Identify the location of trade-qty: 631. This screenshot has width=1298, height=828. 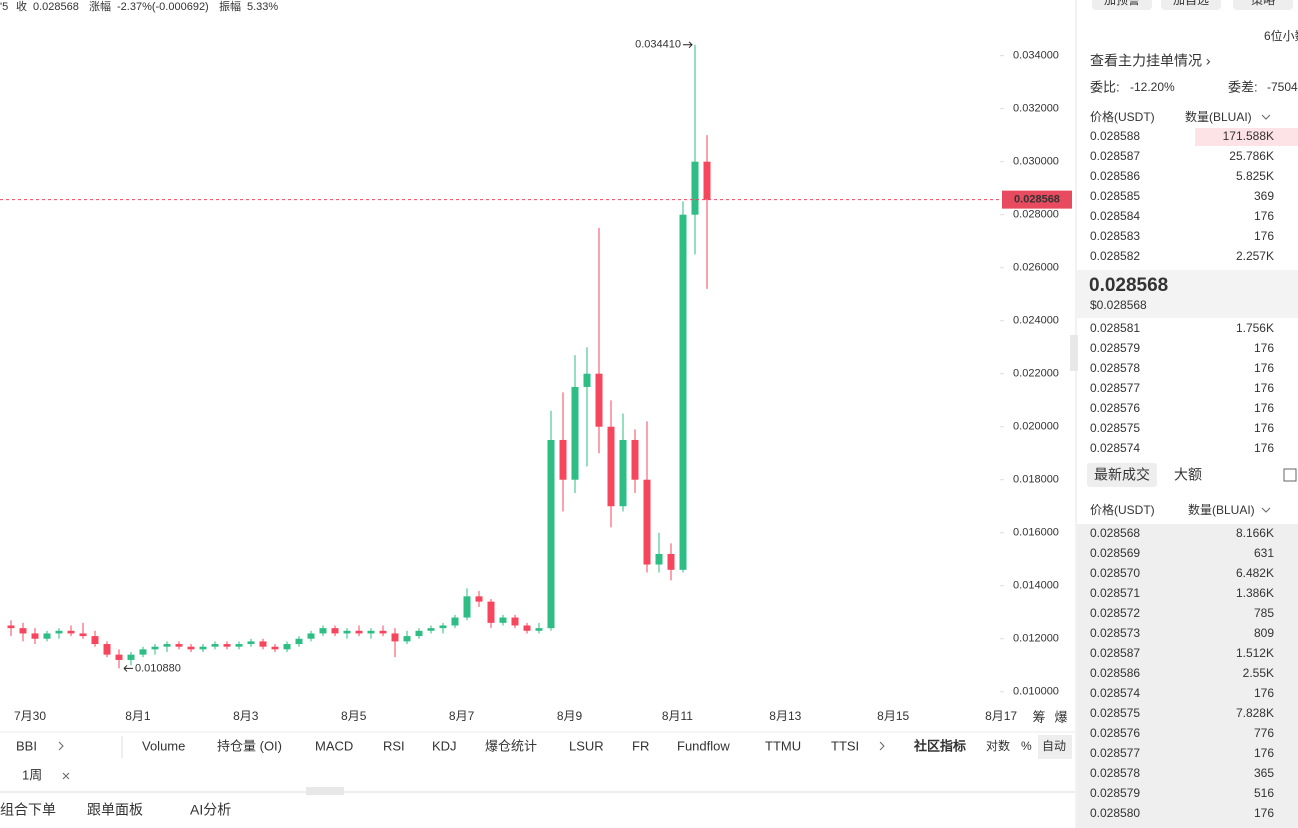
(1264, 553).